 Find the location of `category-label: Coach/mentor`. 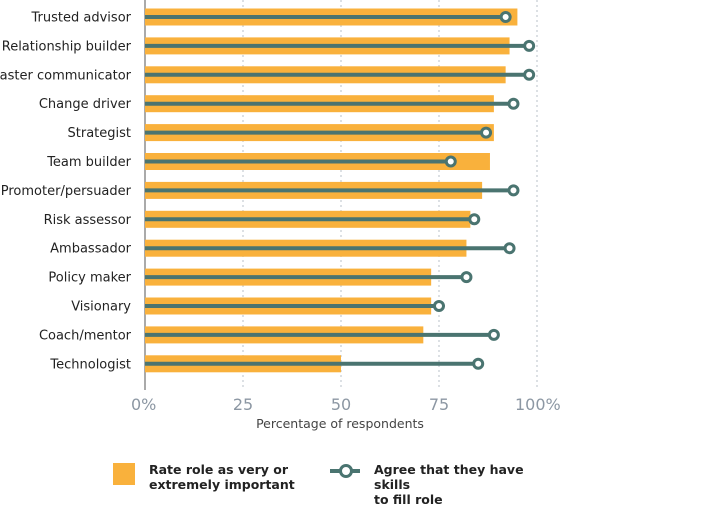

category-label: Coach/mentor is located at coordinates (85, 335).